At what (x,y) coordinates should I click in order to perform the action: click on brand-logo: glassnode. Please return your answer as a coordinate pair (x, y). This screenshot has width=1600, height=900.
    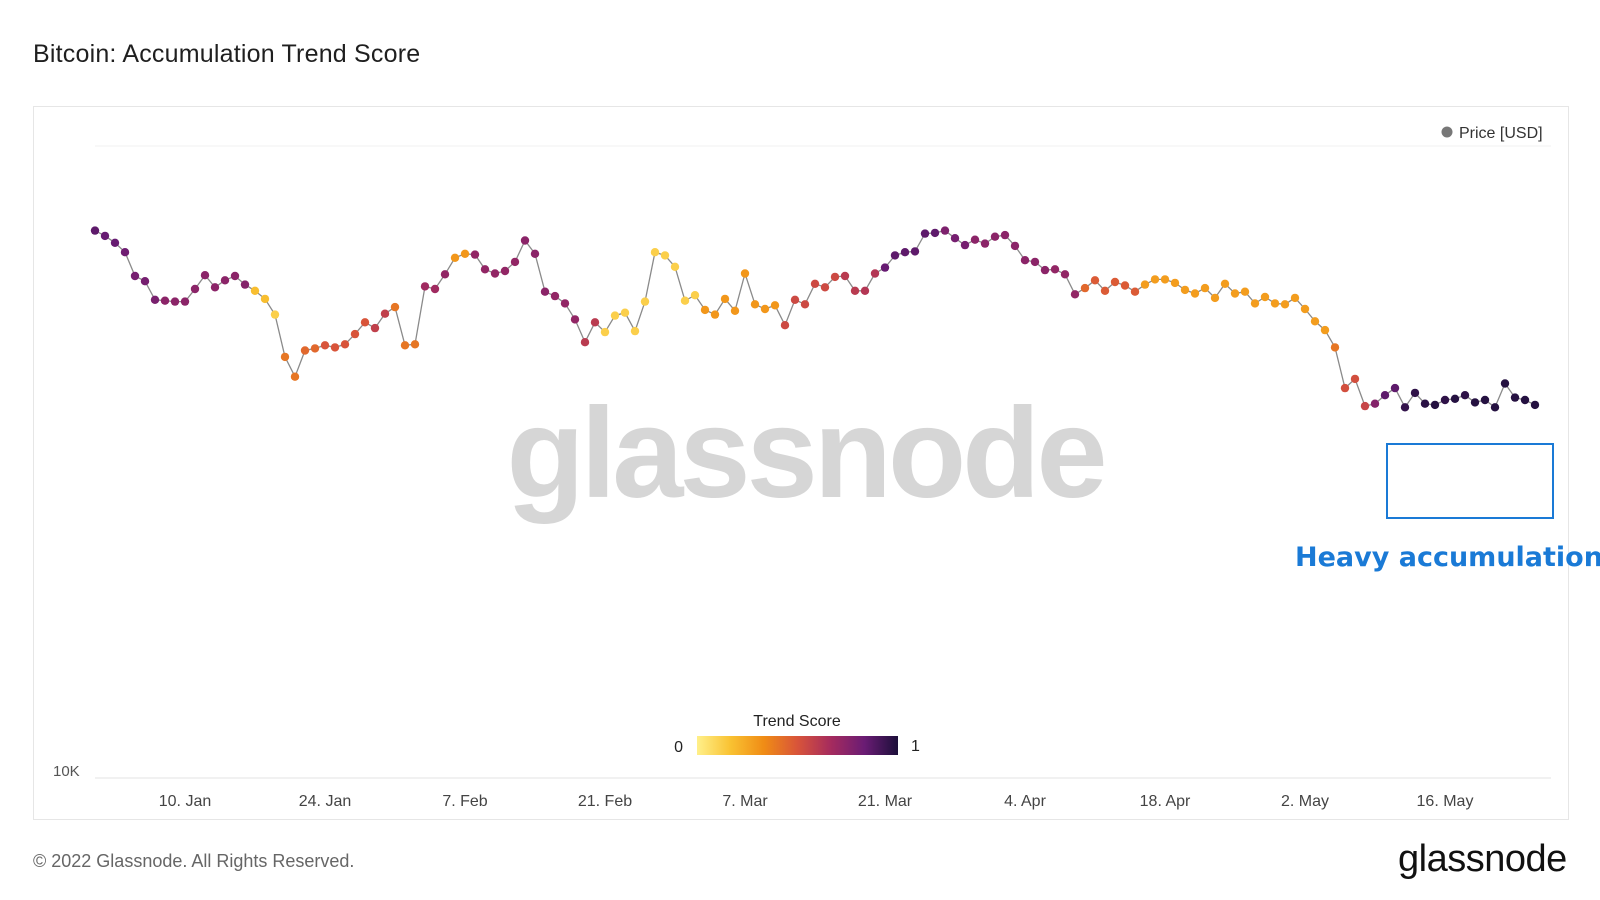
    Looking at the image, I should click on (1482, 859).